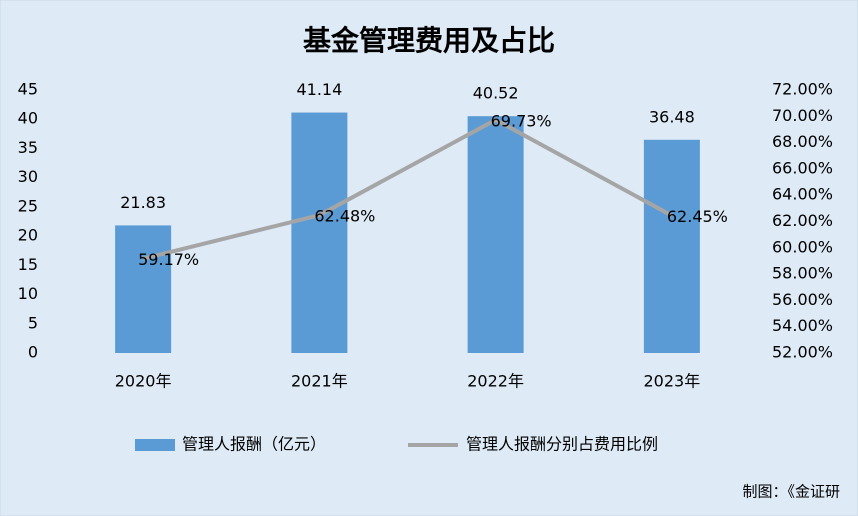 The image size is (858, 516). What do you see at coordinates (802, 220) in the screenshot?
I see `y2-tick-label: 62.00%` at bounding box center [802, 220].